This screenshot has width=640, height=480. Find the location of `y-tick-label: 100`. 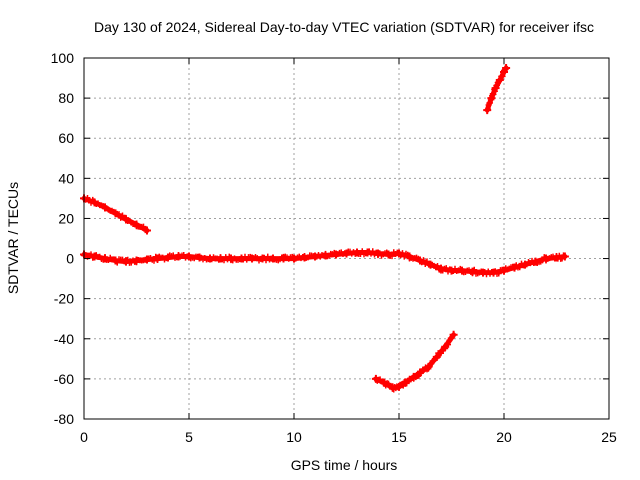

y-tick-label: 100 is located at coordinates (63, 58).